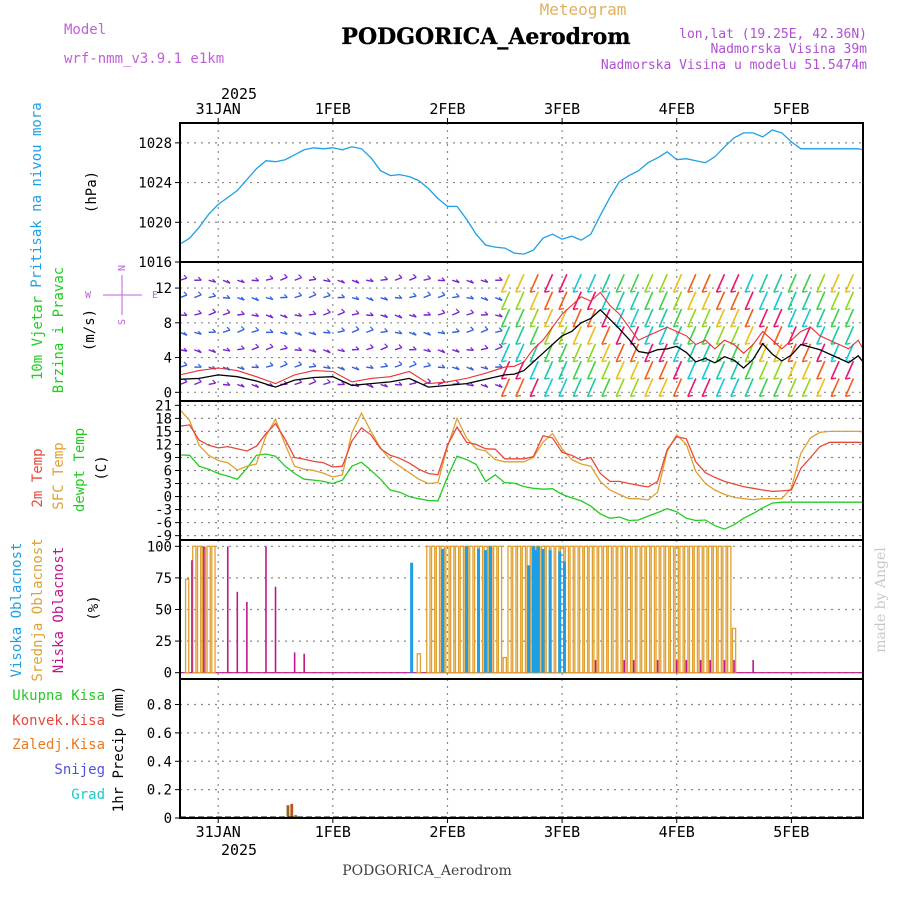  Describe the element at coordinates (521, 338) in the screenshot. I see `wind-gust-line` at that location.